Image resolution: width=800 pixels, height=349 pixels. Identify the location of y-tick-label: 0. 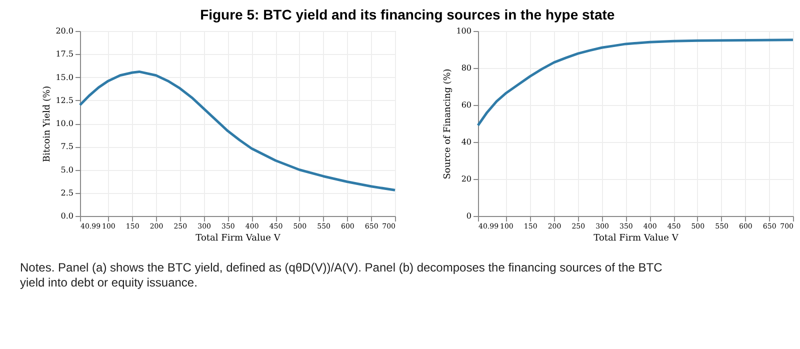
(469, 216).